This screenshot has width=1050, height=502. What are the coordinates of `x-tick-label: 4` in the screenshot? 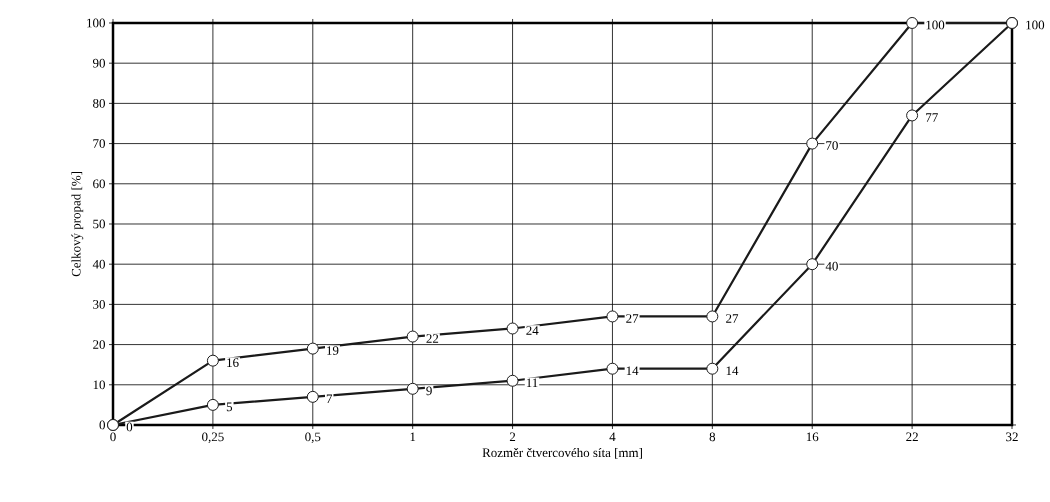 It's located at (612, 437).